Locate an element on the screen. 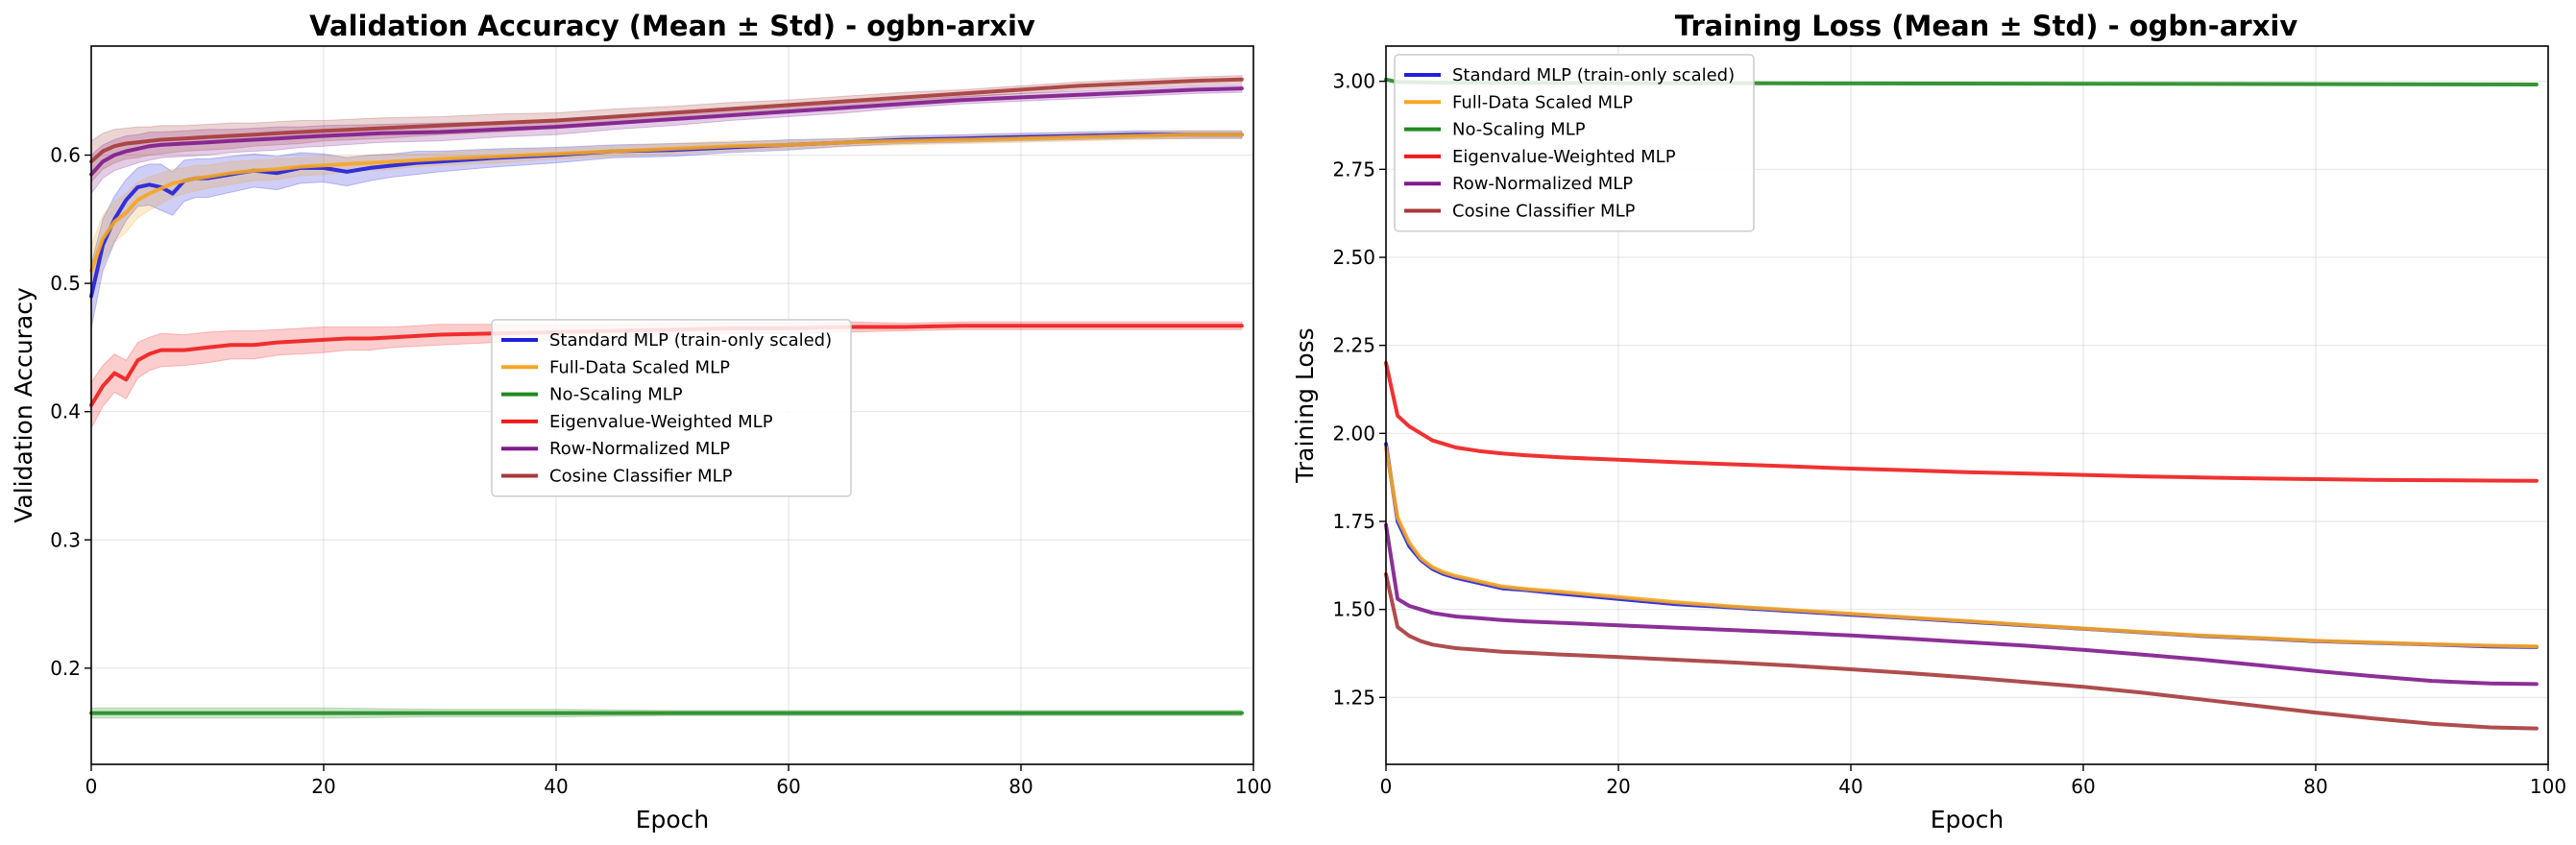 This screenshot has height=845, width=2576. y-tick-label: 3.00 is located at coordinates (1353, 81).